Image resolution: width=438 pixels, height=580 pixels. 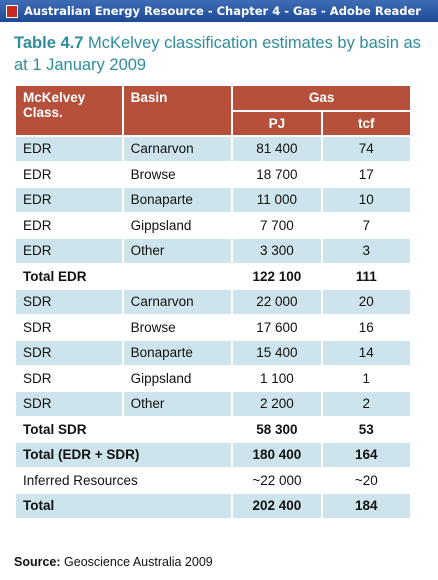 What do you see at coordinates (366, 378) in the screenshot?
I see `table-cell: 1` at bounding box center [366, 378].